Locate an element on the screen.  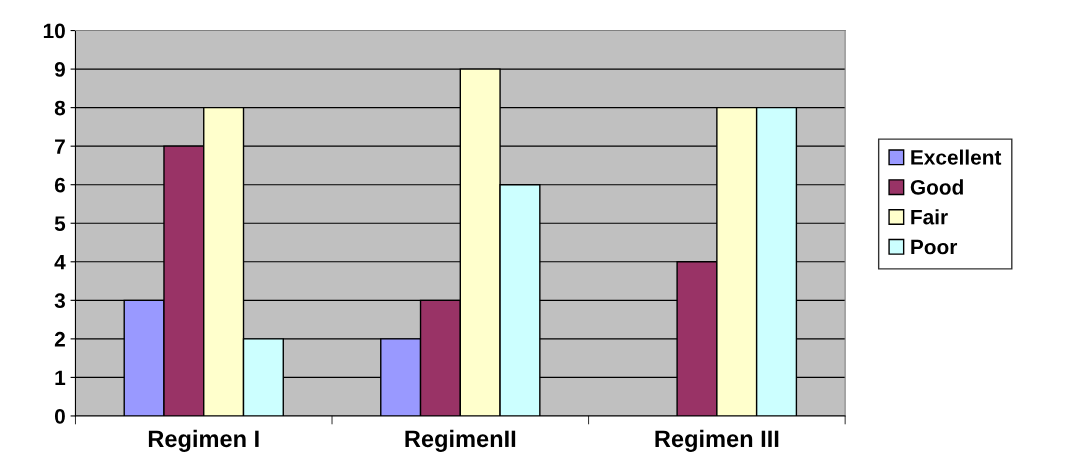
legend-label: Poor is located at coordinates (934, 247).